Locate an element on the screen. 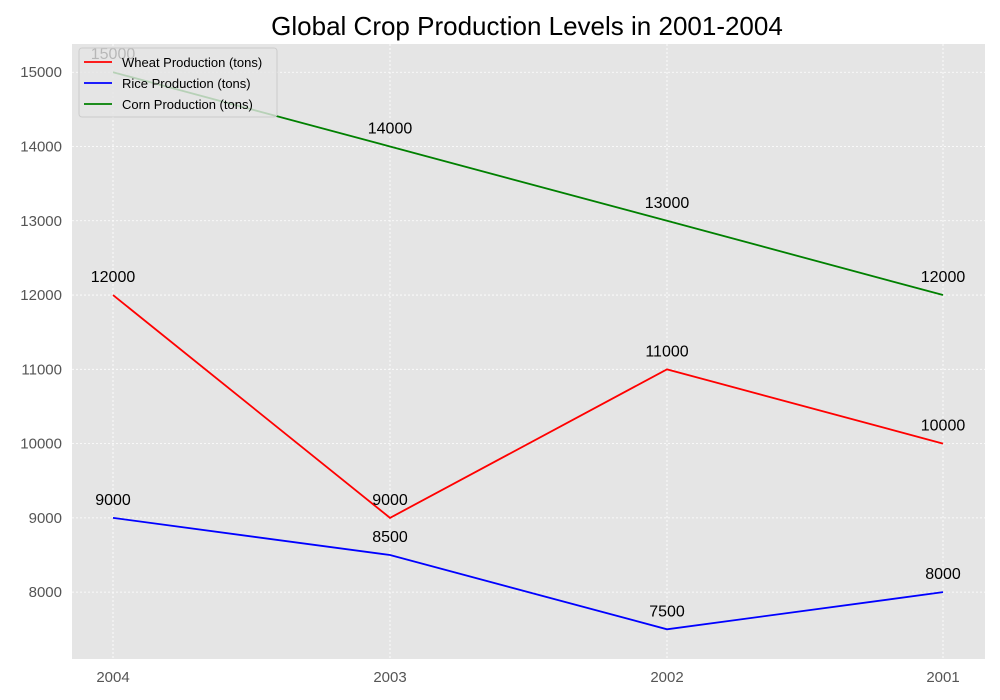 This screenshot has width=1000, height=700. y-tick-label: 11000 is located at coordinates (41, 369).